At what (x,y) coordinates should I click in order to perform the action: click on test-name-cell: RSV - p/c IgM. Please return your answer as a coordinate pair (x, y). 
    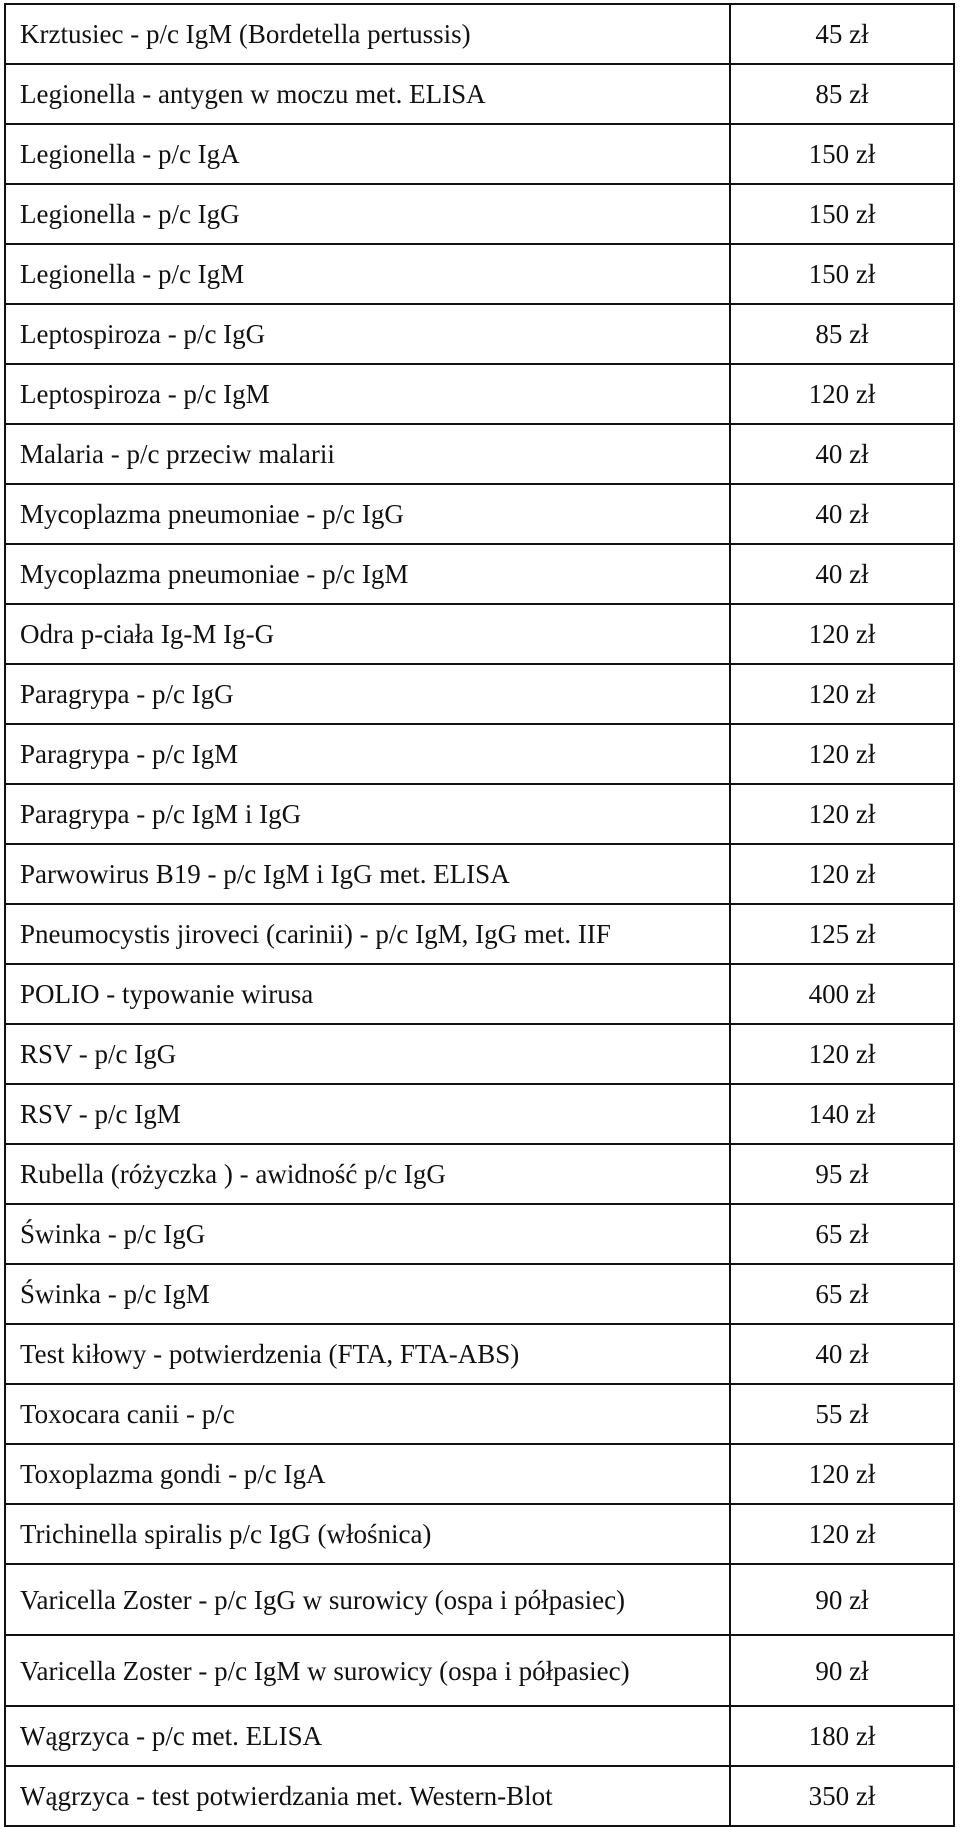
    Looking at the image, I should click on (367, 1114).